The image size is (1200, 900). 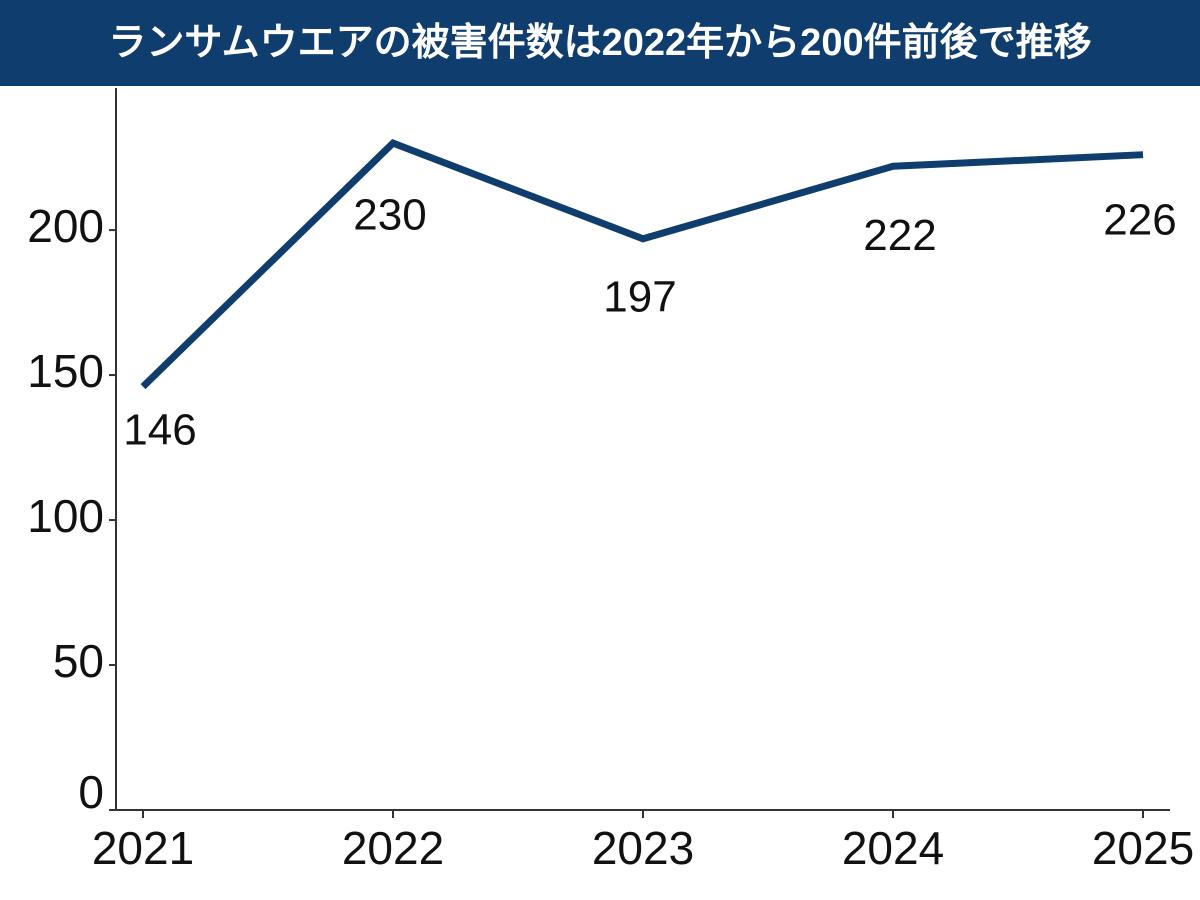 What do you see at coordinates (159, 429) in the screenshot?
I see `data-label: 146` at bounding box center [159, 429].